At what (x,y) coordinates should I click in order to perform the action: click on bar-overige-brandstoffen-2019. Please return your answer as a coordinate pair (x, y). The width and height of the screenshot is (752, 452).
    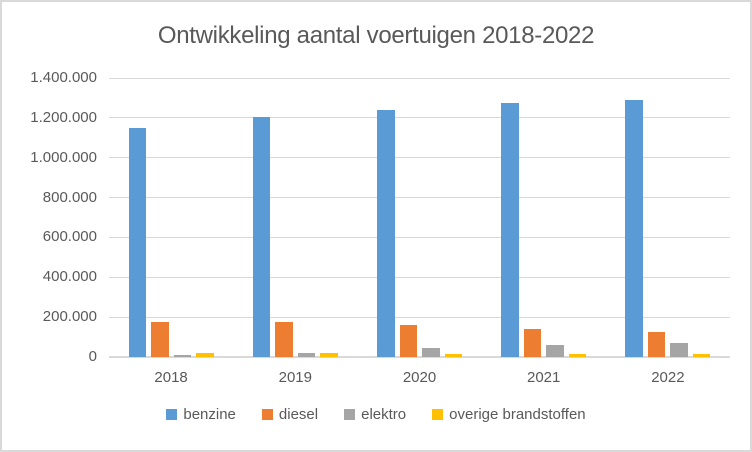
    Looking at the image, I should click on (329, 354).